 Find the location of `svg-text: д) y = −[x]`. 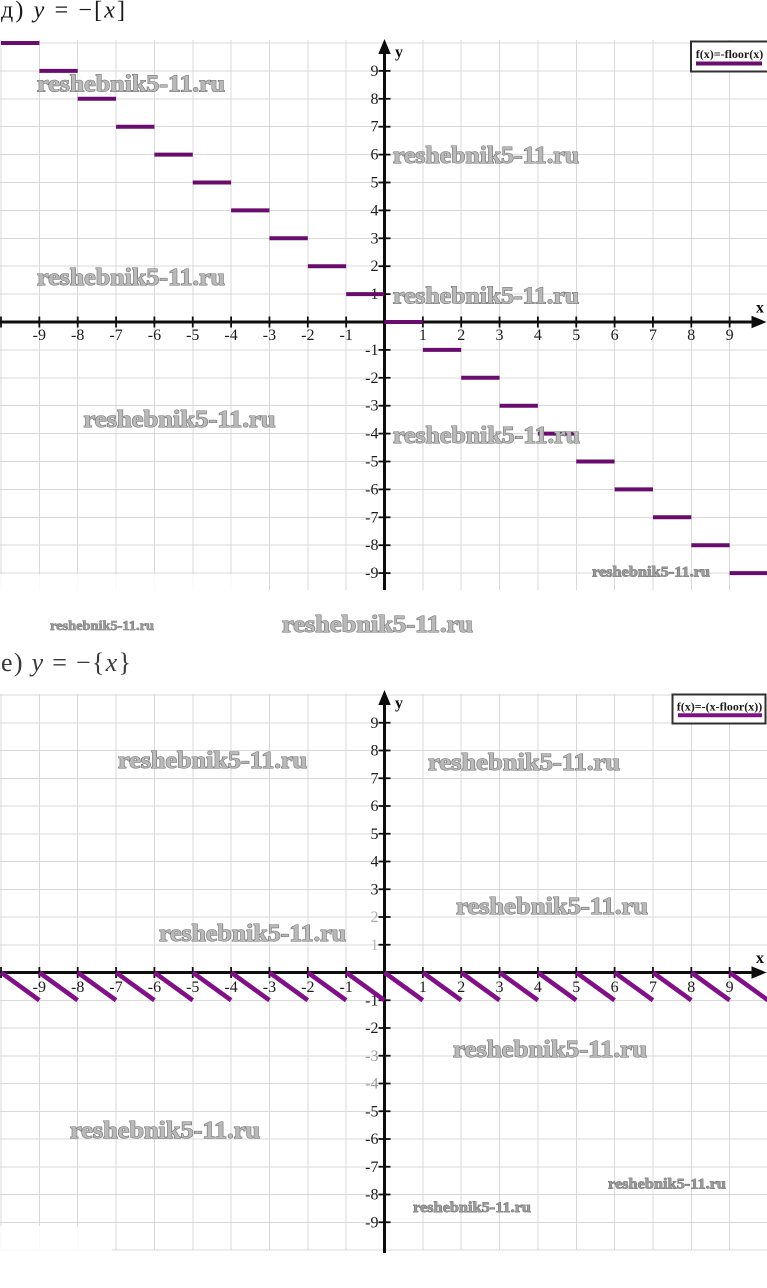

svg-text: д) y = −[x] is located at coordinates (63, 12).